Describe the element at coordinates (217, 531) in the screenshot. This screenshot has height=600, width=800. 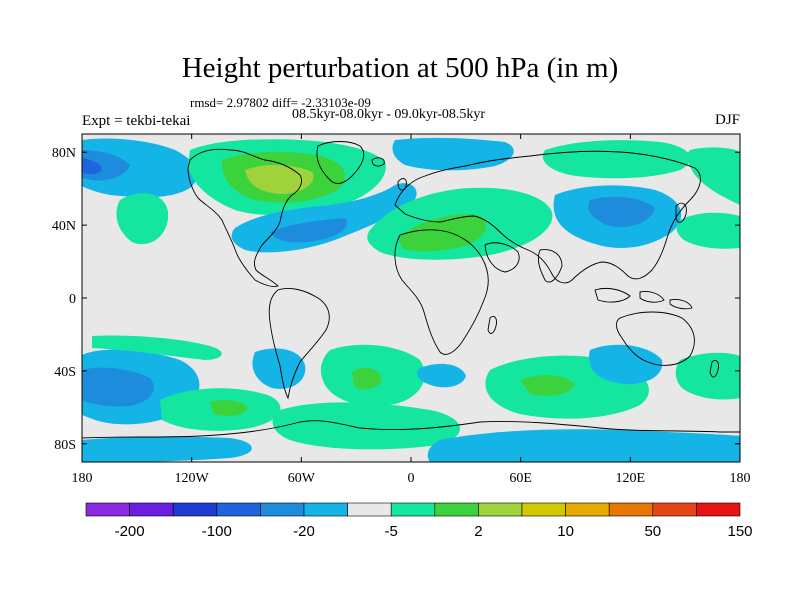
I see `colorbar-label: -100` at that location.